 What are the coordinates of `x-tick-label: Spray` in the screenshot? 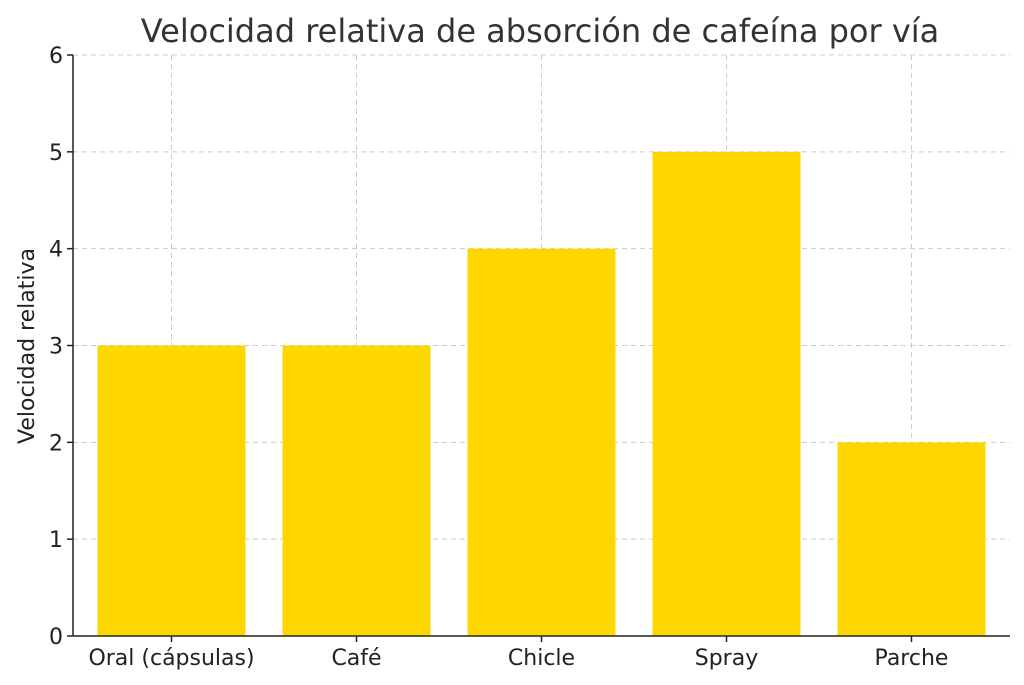 It's located at (726, 658).